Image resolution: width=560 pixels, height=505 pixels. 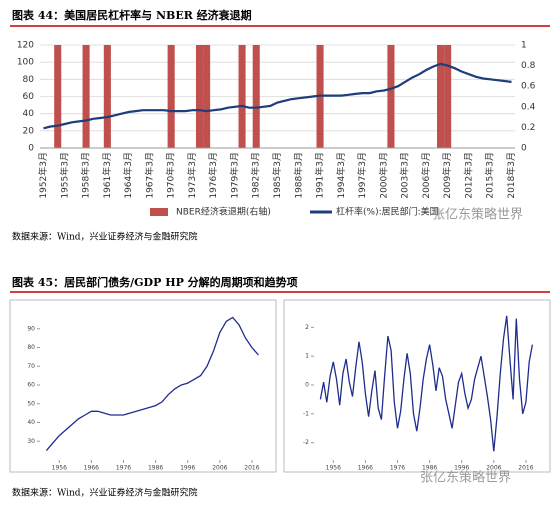 What do you see at coordinates (298, 175) in the screenshot?
I see `x-tick-label: 1988年3月` at bounding box center [298, 175].